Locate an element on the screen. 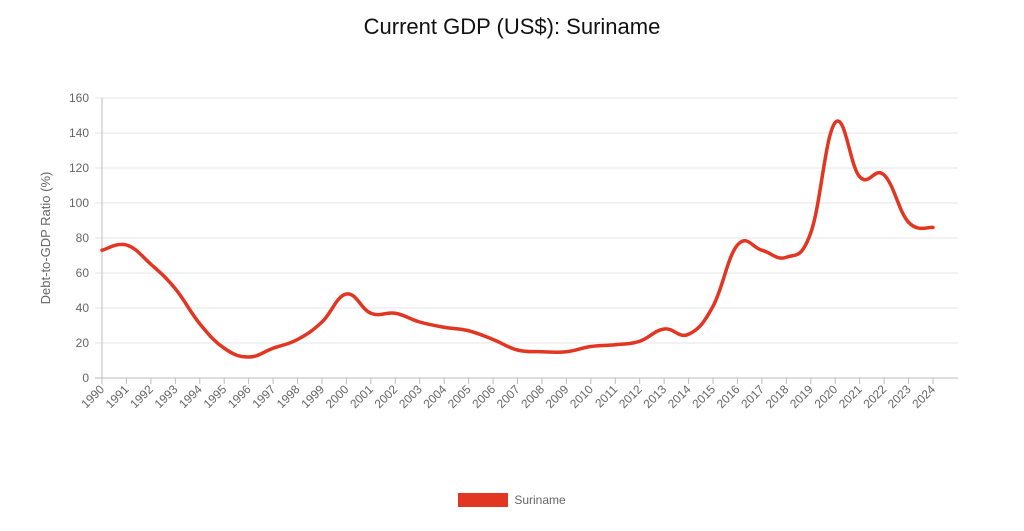  x-tick-label: 1996 is located at coordinates (239, 396).